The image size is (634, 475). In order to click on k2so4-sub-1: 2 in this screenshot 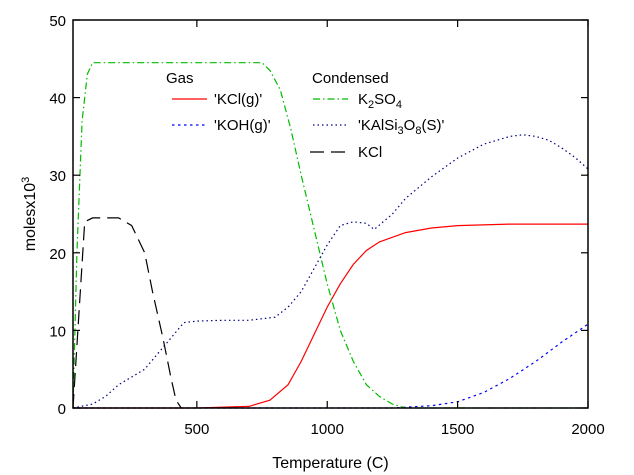, I will do `click(371, 105)`.